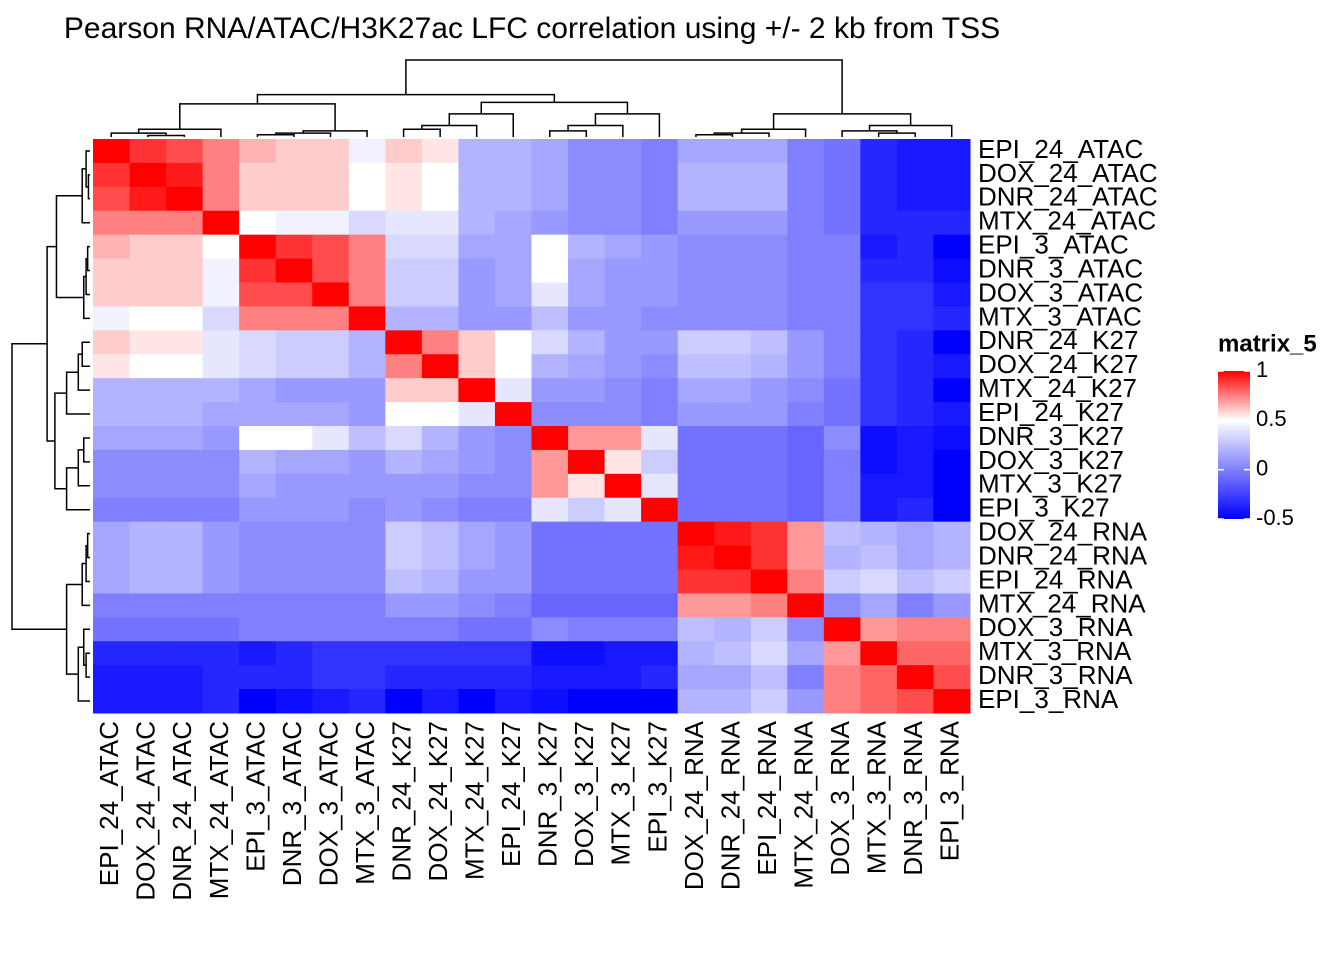 The height and width of the screenshot is (960, 1344). I want to click on legend-tick-label: 1, so click(1262, 369).